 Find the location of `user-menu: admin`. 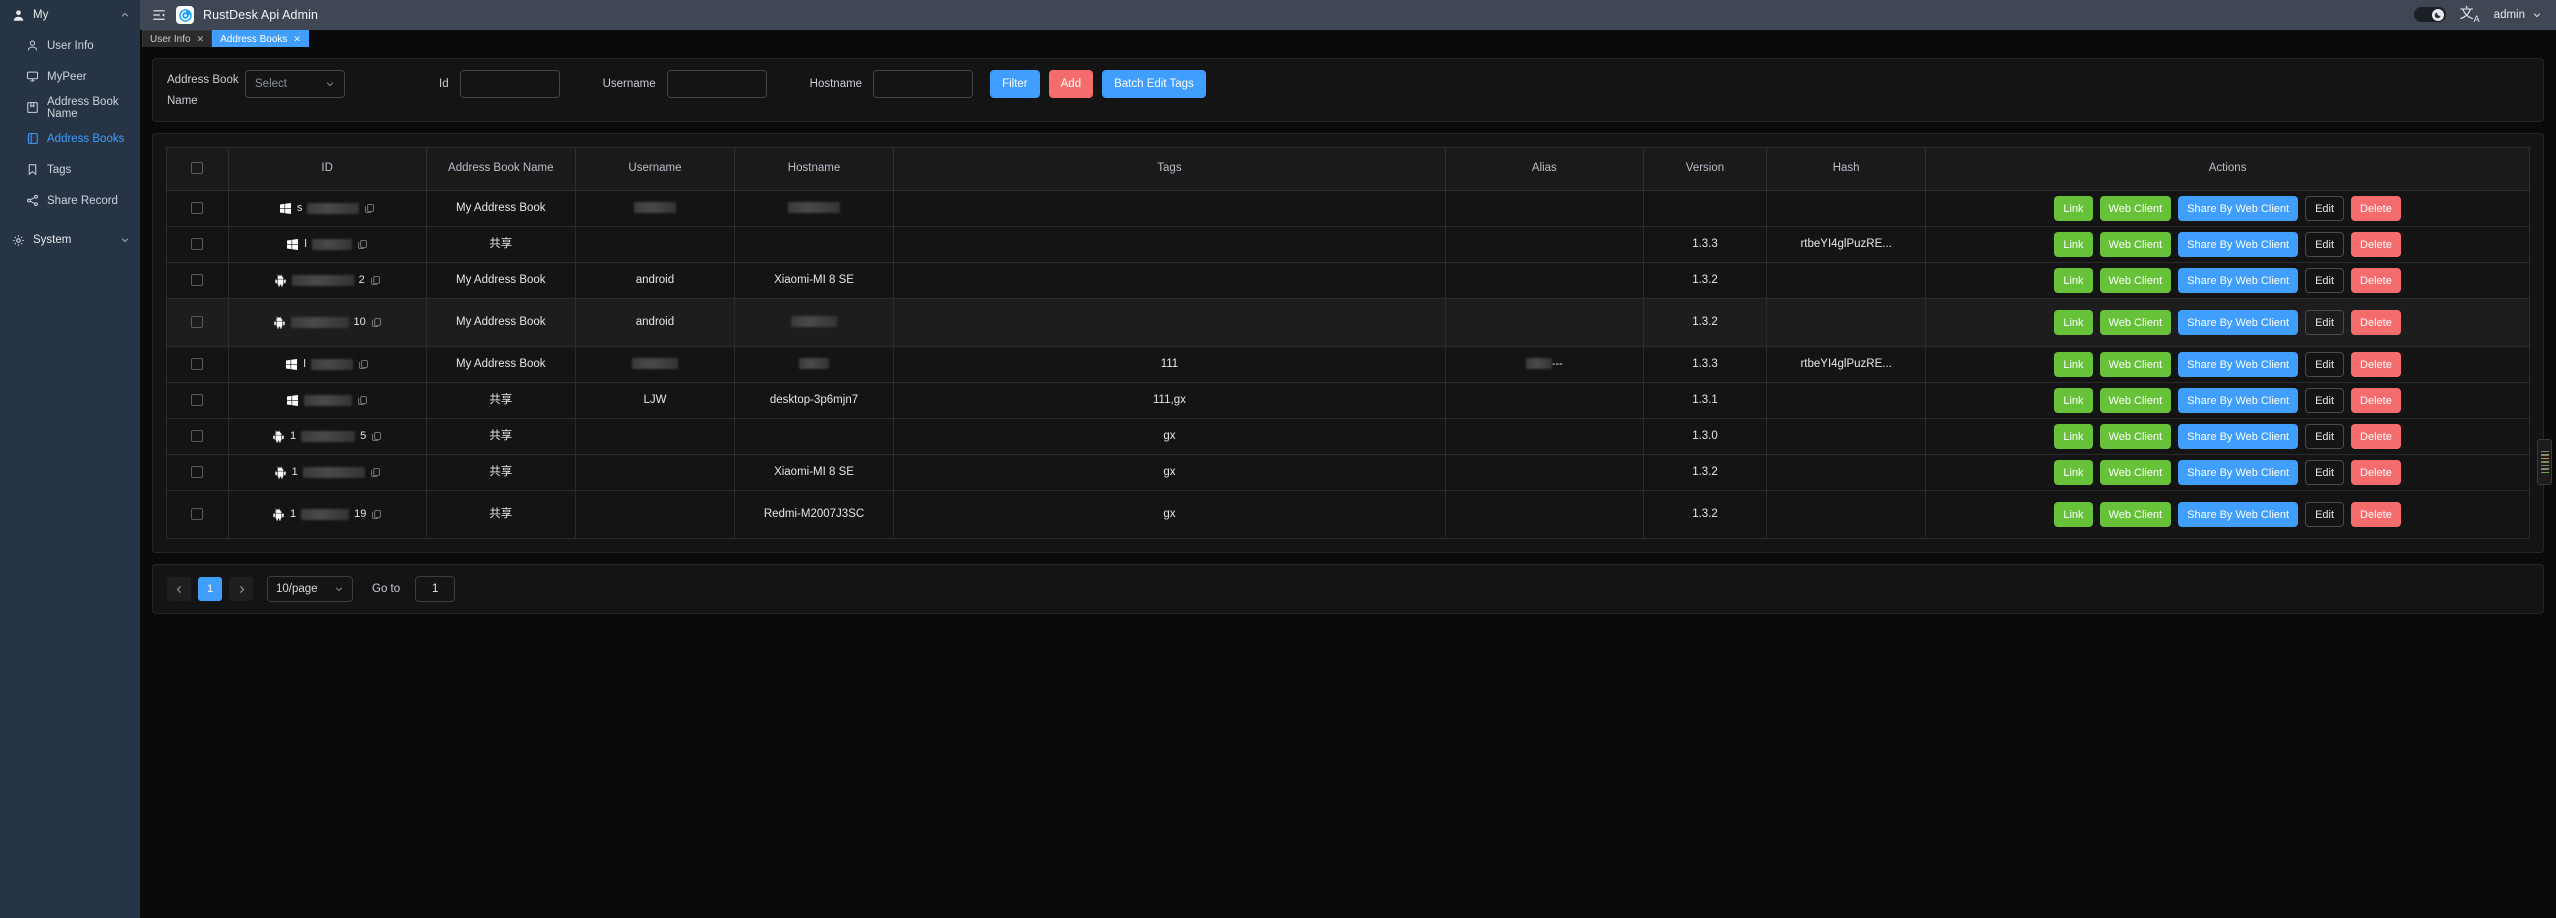

user-menu: admin is located at coordinates (2518, 15).